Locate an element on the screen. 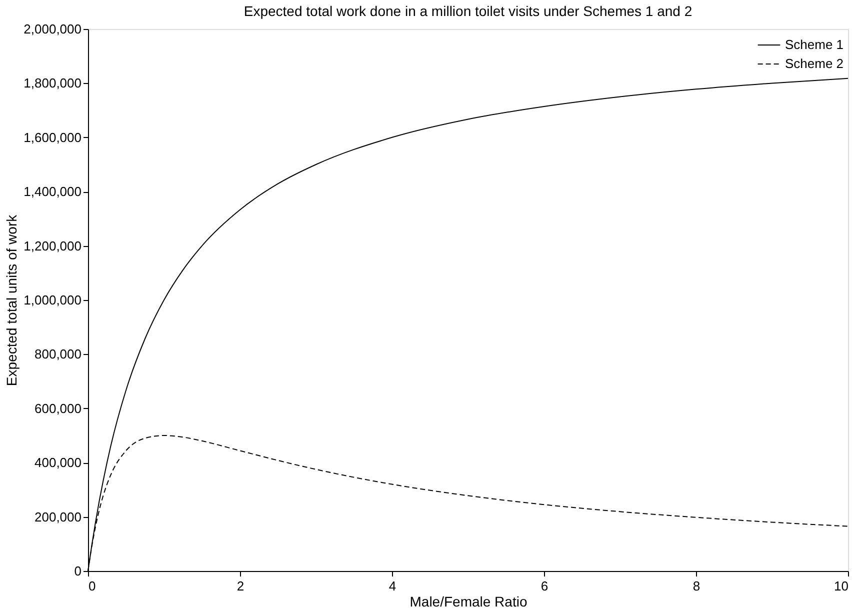 This screenshot has height=614, width=854. y-tick-label: 1,600,000 is located at coordinates (53, 137).